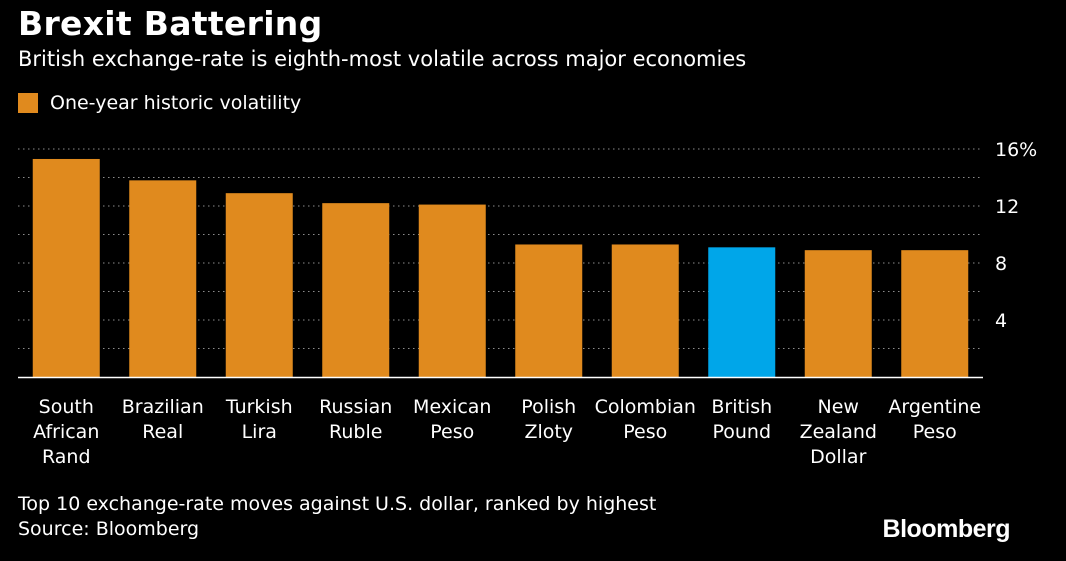  I want to click on bar-argentine-peso, so click(935, 313).